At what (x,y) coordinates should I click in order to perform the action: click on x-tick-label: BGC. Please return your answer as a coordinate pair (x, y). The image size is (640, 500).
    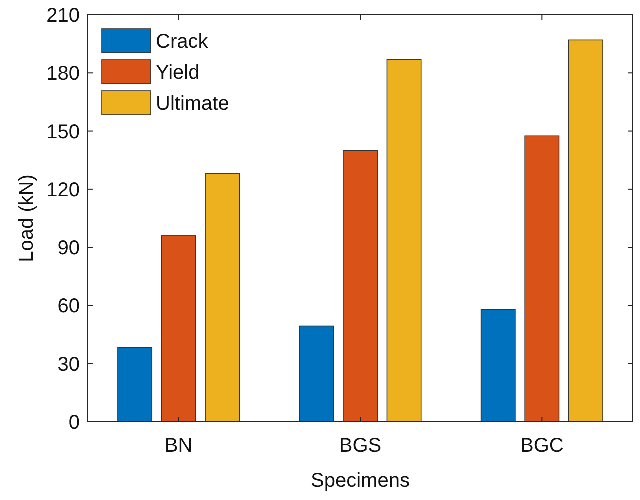
    Looking at the image, I should click on (542, 446).